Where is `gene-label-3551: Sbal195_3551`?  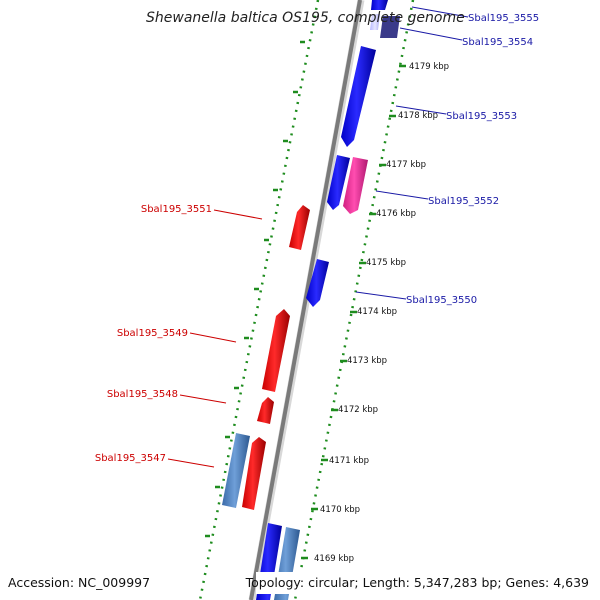 gene-label-3551: Sbal195_3551 is located at coordinates (176, 209).